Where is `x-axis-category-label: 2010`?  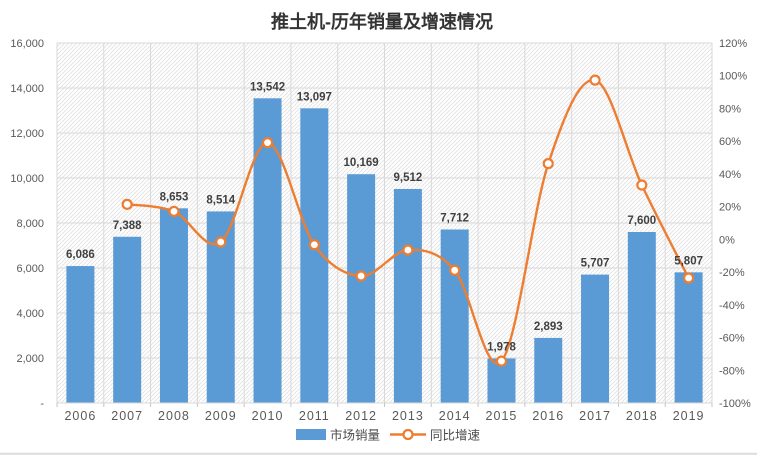
x-axis-category-label: 2010 is located at coordinates (268, 416).